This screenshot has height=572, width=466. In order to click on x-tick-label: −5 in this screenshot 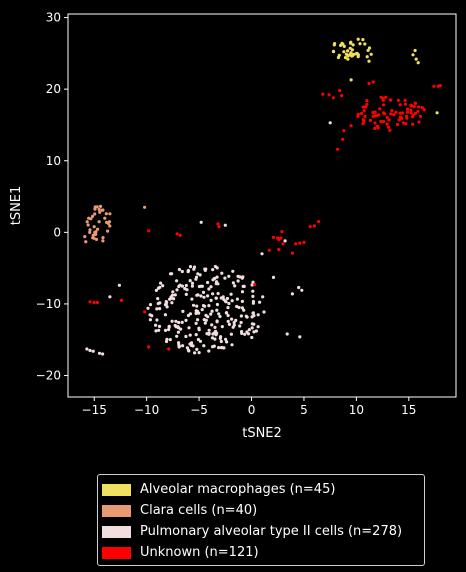, I will do `click(199, 410)`.